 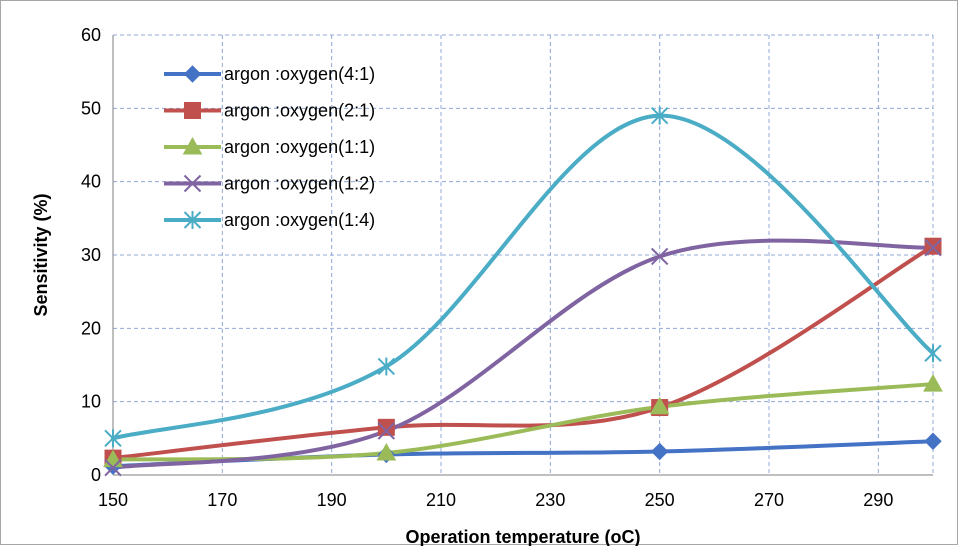 I want to click on y-tick-label: 30, so click(x=91, y=255).